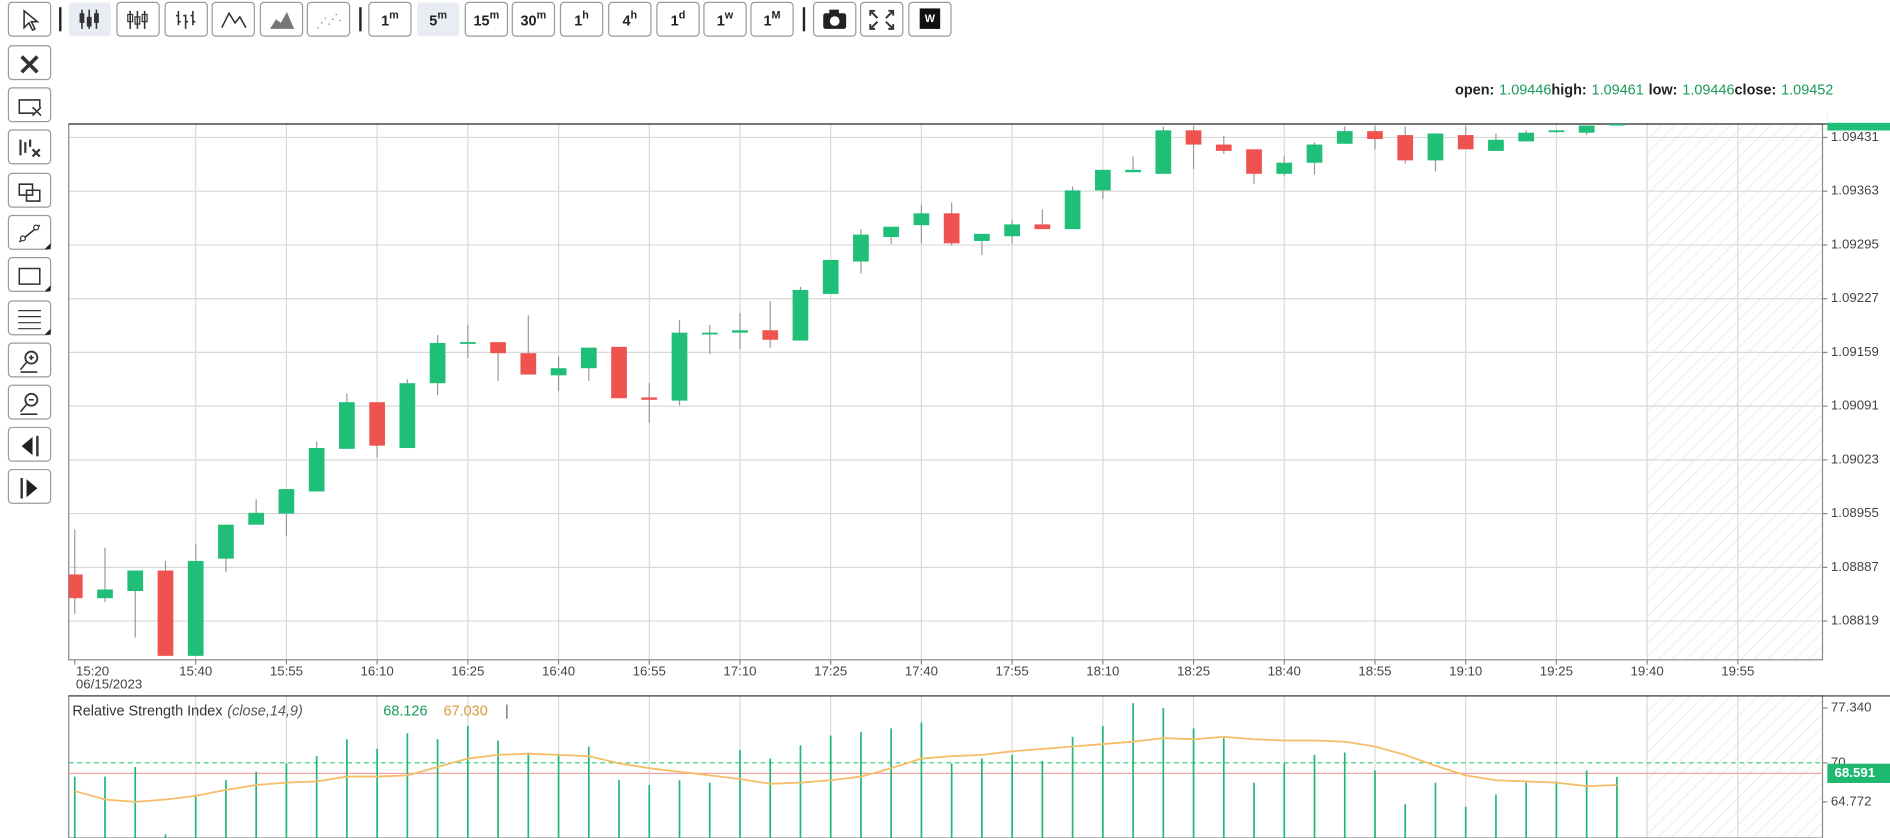  I want to click on ohlc-label: high:, so click(1568, 90).